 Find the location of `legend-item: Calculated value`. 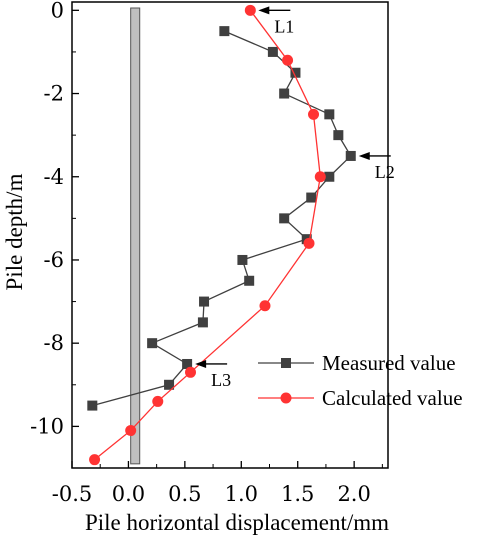

legend-item: Calculated value is located at coordinates (360, 398).